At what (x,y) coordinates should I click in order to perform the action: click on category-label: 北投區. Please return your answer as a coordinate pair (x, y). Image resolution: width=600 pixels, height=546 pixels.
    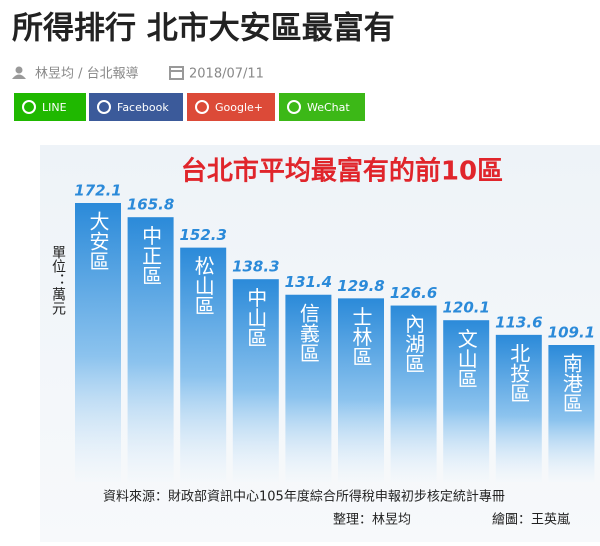
    Looking at the image, I should click on (519, 372).